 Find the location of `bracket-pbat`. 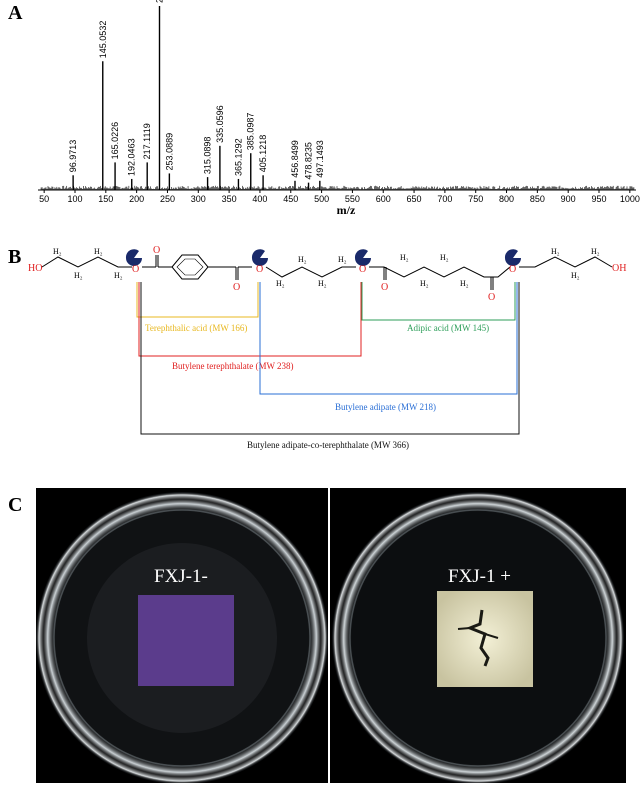

bracket-pbat is located at coordinates (330, 358).